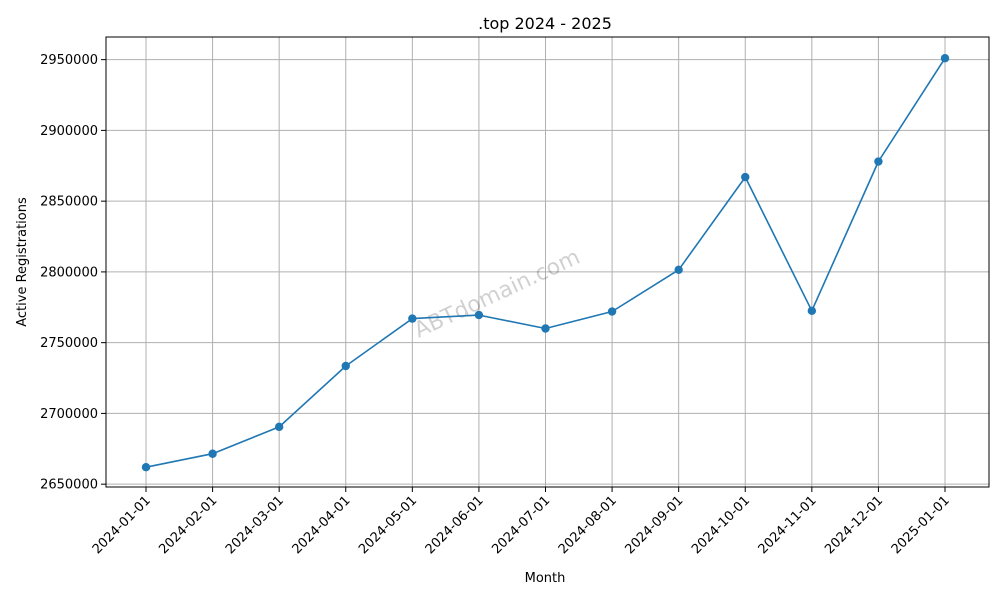 The height and width of the screenshot is (600, 1000). I want to click on x-tick-label: 2024-07-01, so click(521, 525).